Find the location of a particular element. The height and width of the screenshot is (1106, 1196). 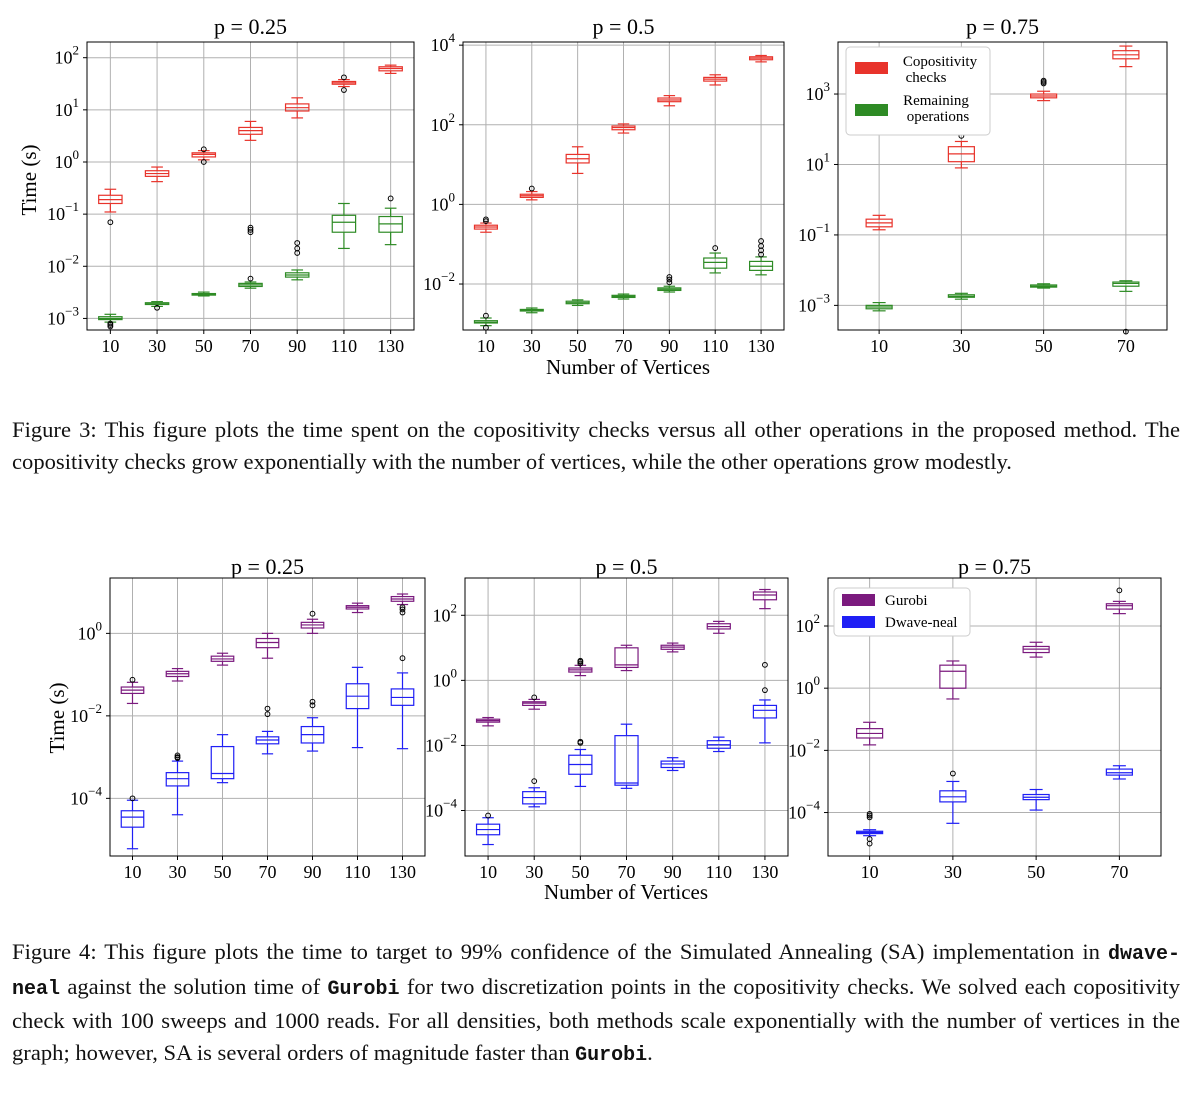

fig4-panel-p05: 10⁻⁴ 10⁻² 10⁰ 10² 10 30 50 70 90 110 130 p = 0.5 is located at coordinates (607, 718).